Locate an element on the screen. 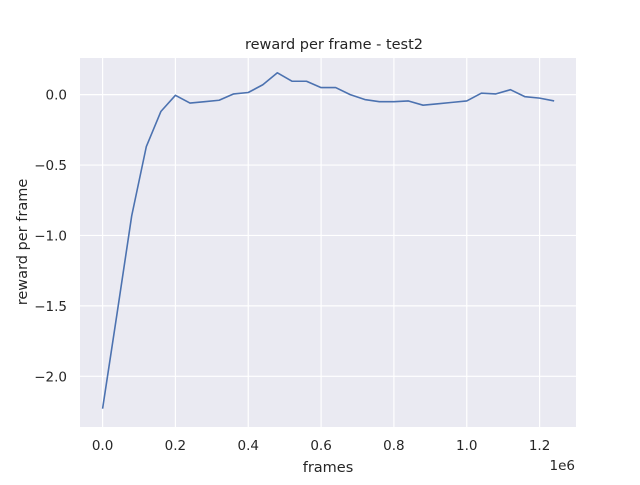  y-tick-label: −1.0 is located at coordinates (50, 236).